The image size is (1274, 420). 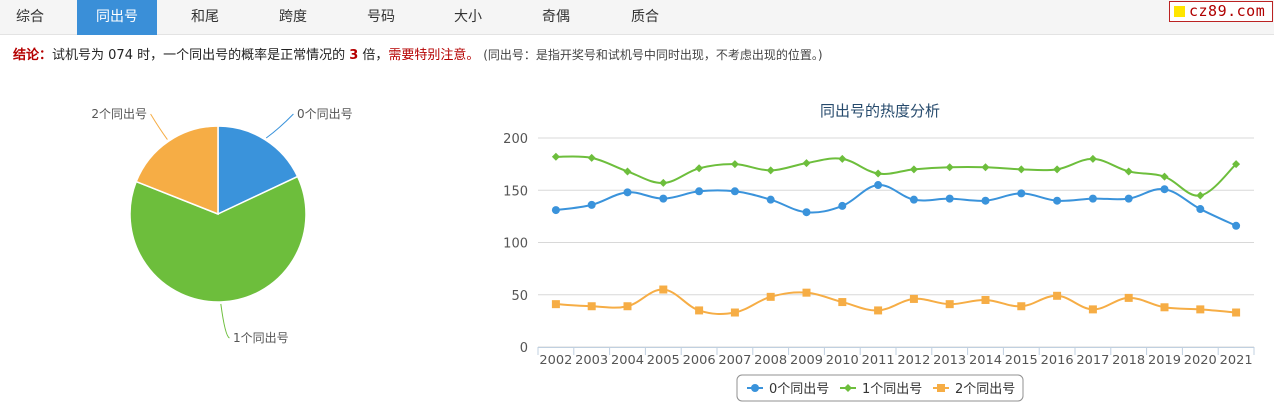 What do you see at coordinates (515, 191) in the screenshot?
I see `y-tick-label: 150` at bounding box center [515, 191].